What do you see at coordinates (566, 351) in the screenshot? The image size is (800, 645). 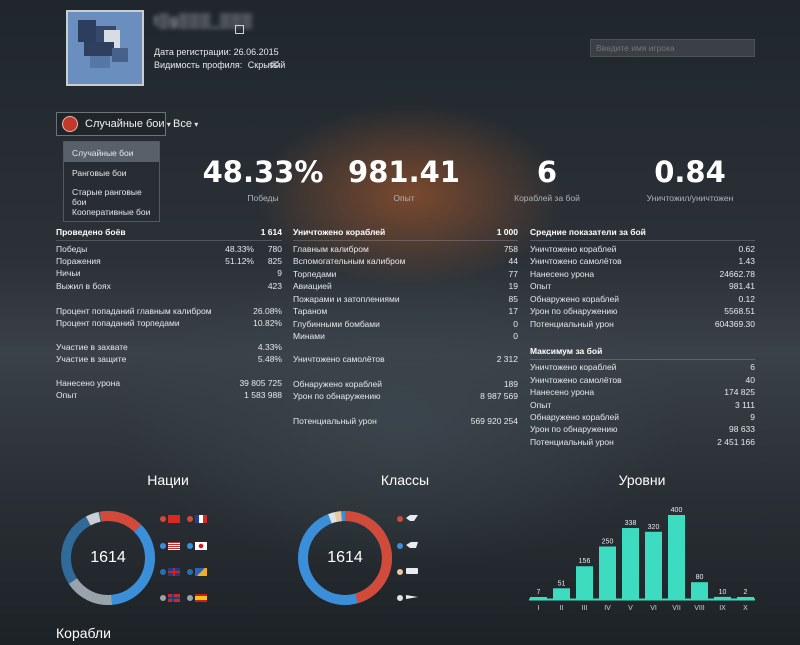 I see `maximum-header: Максимум за бой` at bounding box center [566, 351].